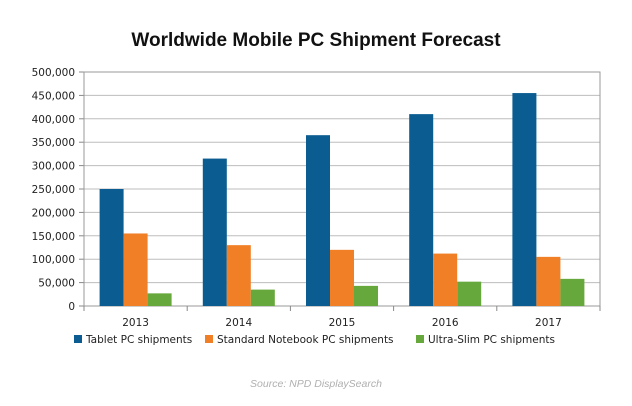  What do you see at coordinates (53, 73) in the screenshot?
I see `y-tick-label: 500,000` at bounding box center [53, 73].